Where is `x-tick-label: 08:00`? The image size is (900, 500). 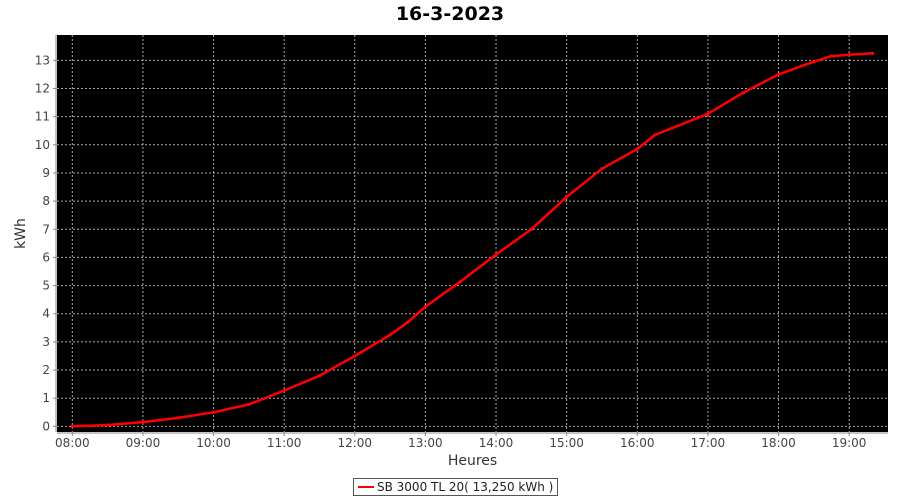 x-tick-label: 08:00 is located at coordinates (72, 443).